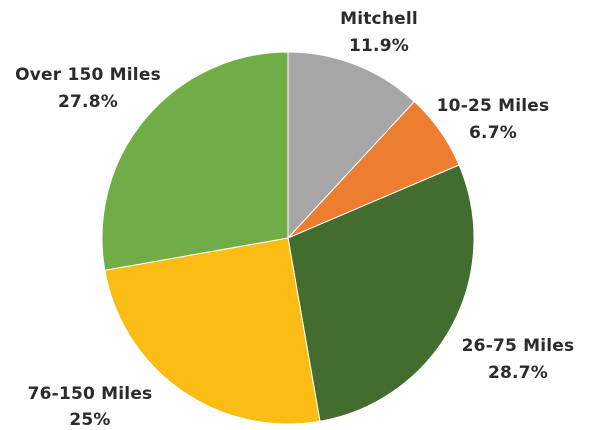 The width and height of the screenshot is (594, 430). I want to click on label-76-150-name: 76-150 Miles, so click(90, 394).